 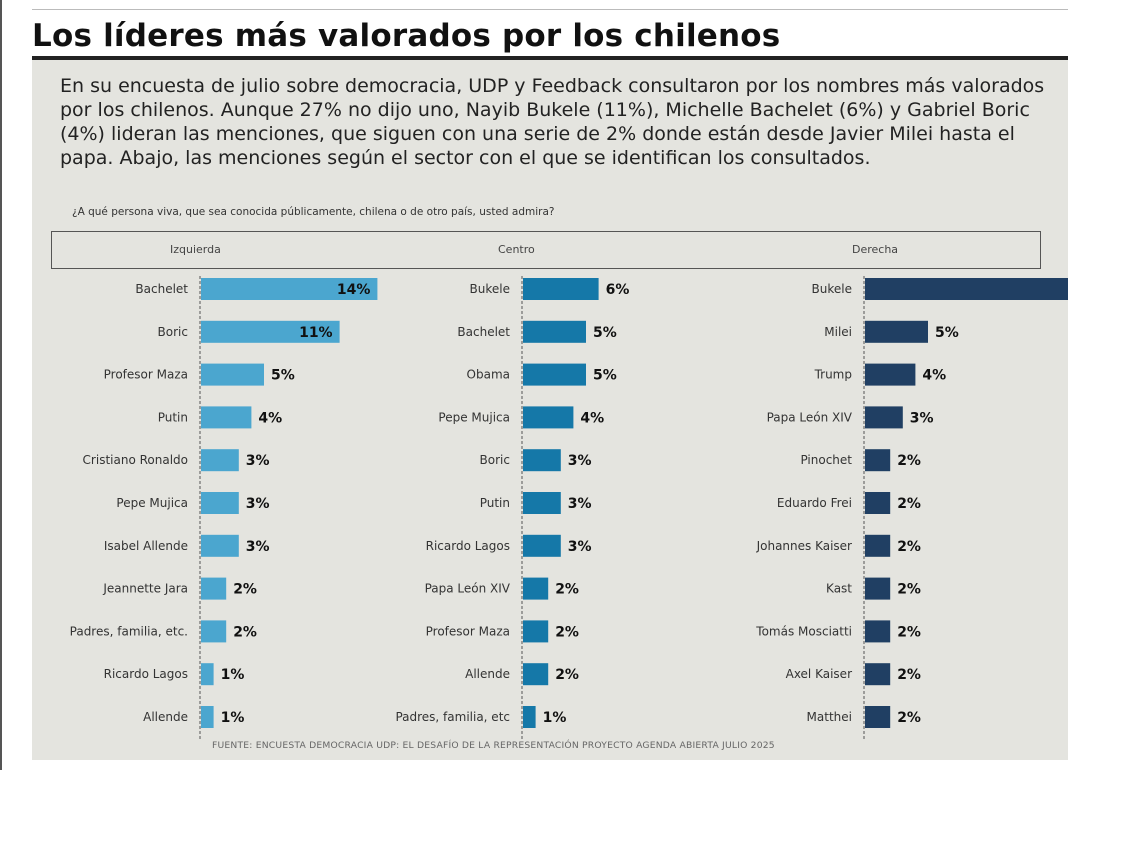 I want to click on izquierda-category-label: Allende, so click(x=165, y=717).